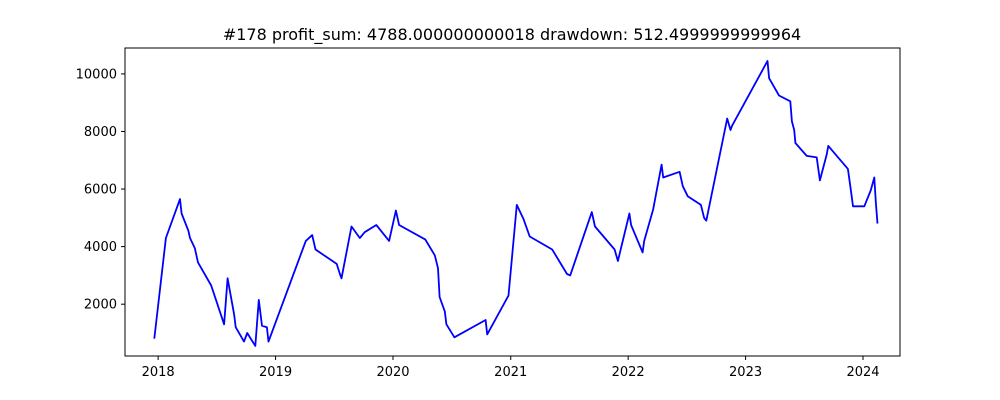 This screenshot has height=400, width=1000. Describe the element at coordinates (745, 372) in the screenshot. I see `x-tick-label: 2023` at that location.